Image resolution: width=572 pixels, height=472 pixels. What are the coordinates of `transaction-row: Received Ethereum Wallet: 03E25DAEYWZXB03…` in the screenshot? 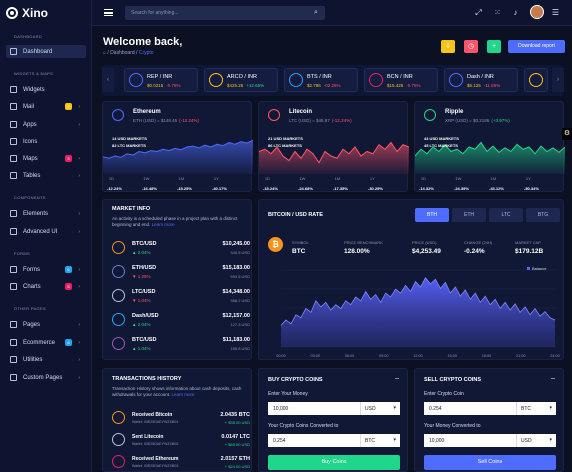 It's located at (182, 462).